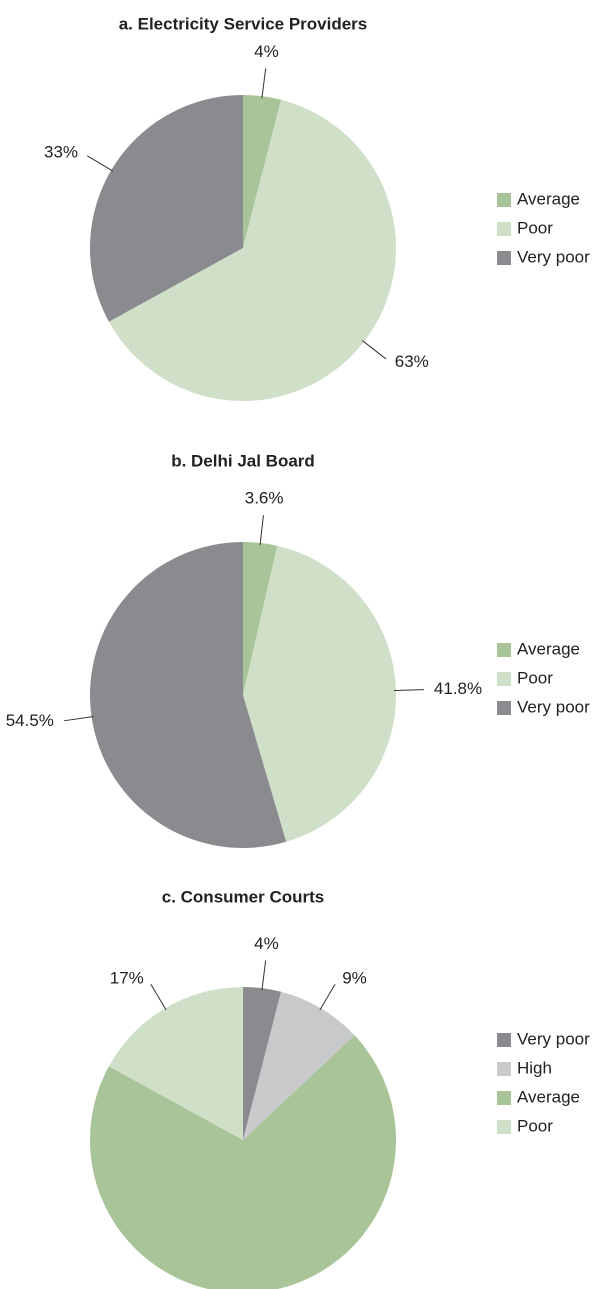 The height and width of the screenshot is (1289, 611). What do you see at coordinates (243, 23) in the screenshot?
I see `chart-title: a. Electricity Service Providers` at bounding box center [243, 23].